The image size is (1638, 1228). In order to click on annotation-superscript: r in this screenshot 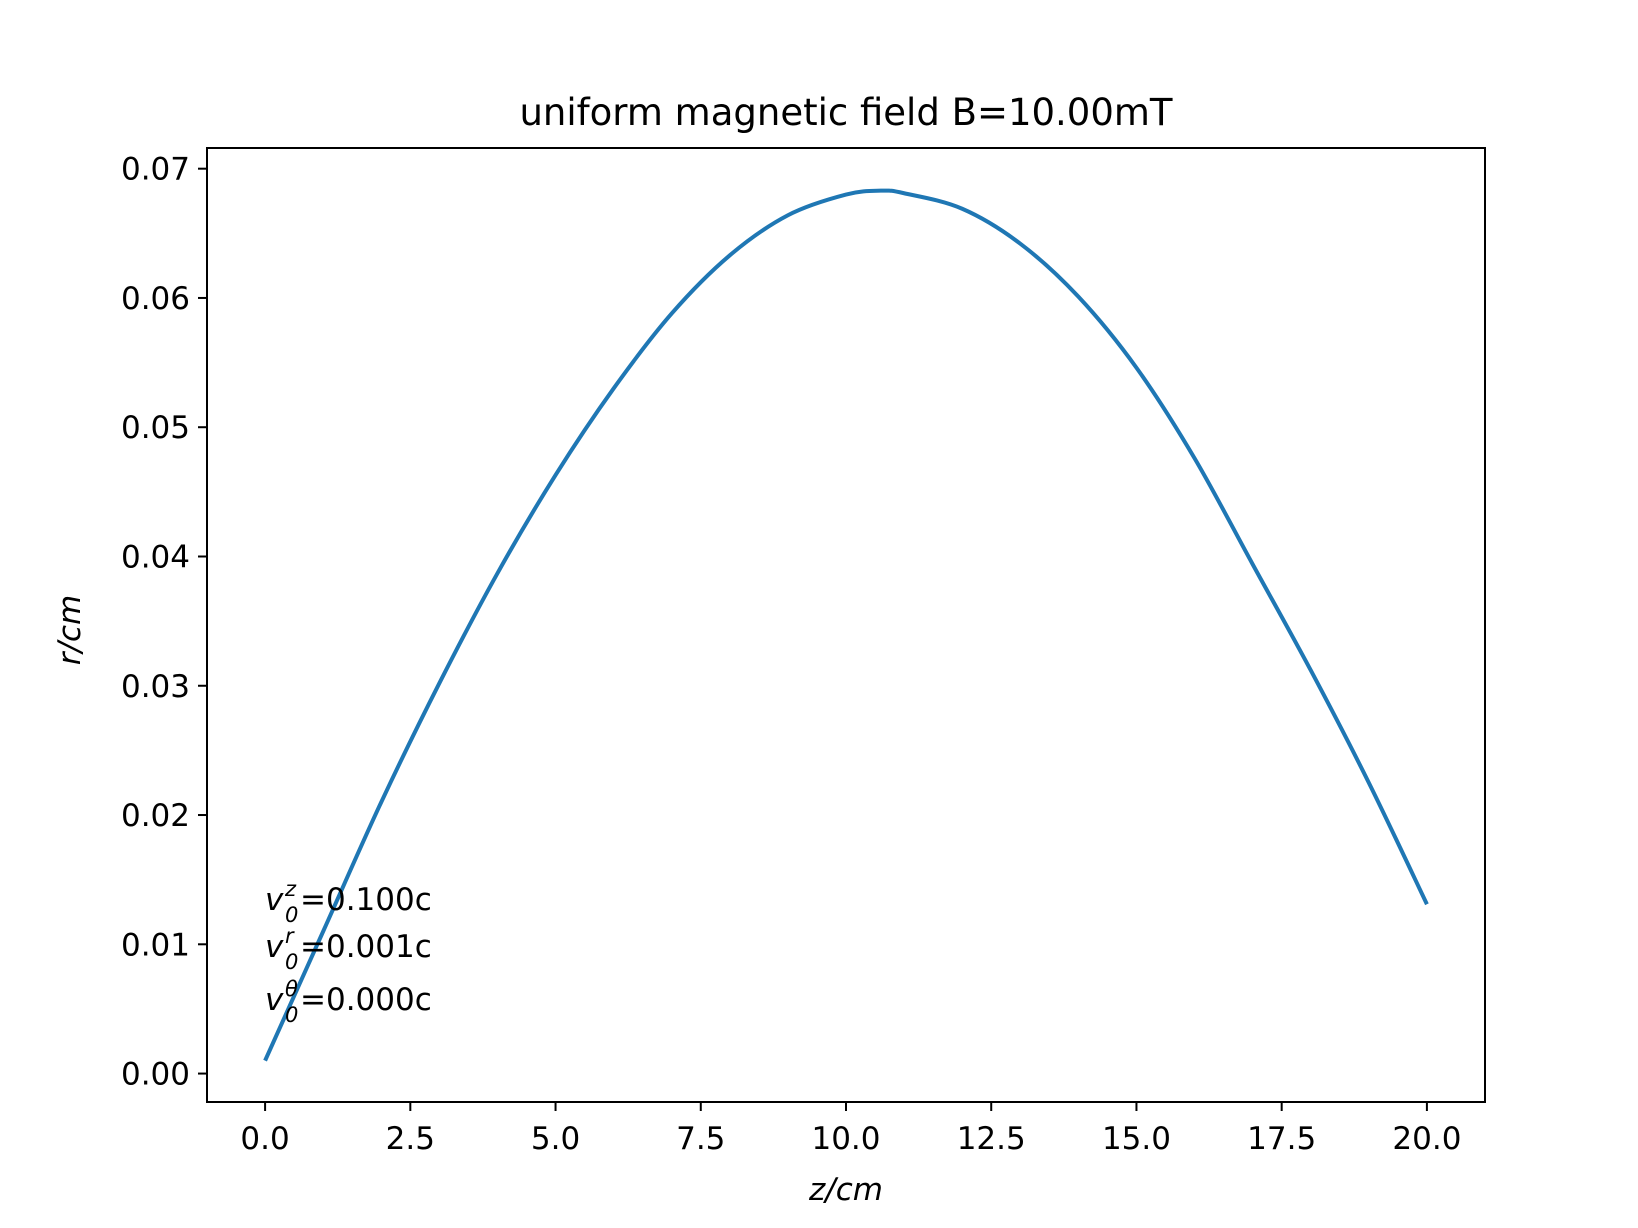, I will do `click(290, 936)`.